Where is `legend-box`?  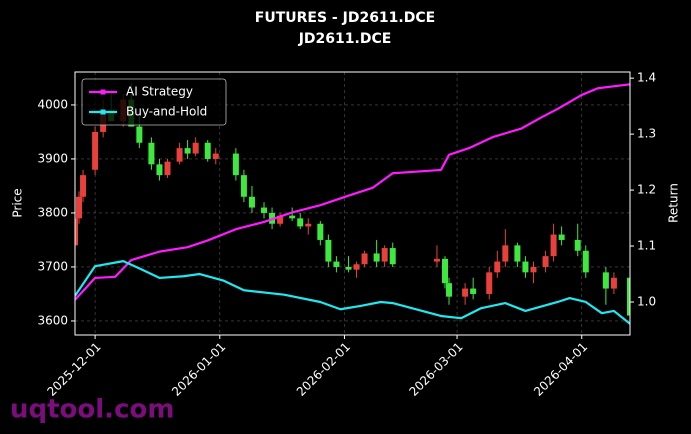
legend-box is located at coordinates (154, 102).